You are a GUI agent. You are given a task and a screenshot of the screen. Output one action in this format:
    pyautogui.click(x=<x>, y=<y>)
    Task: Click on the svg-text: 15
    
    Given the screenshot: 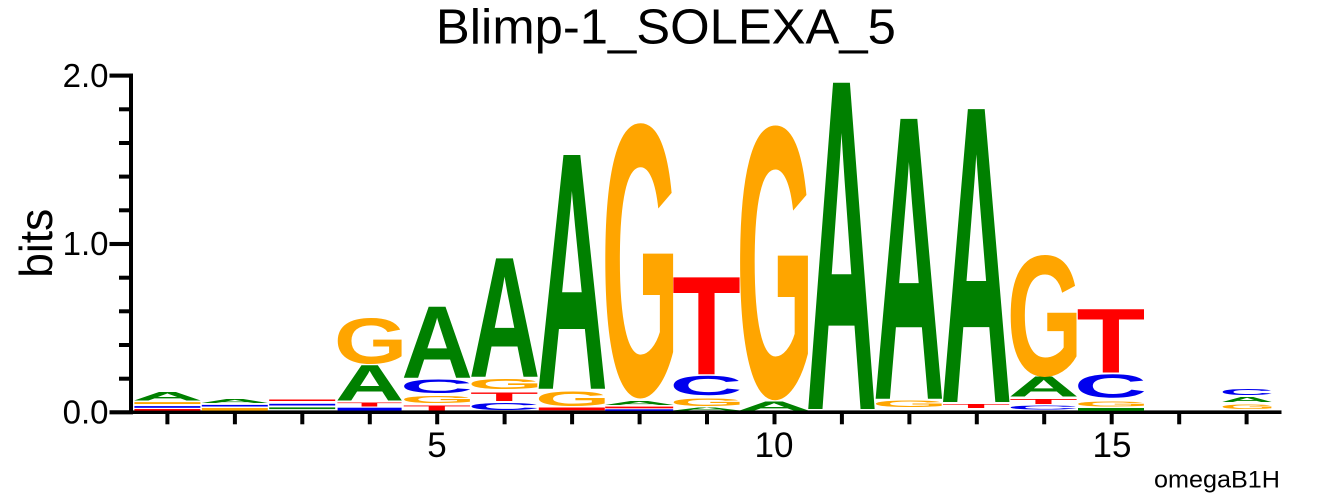 What is the action you would take?
    pyautogui.click(x=1112, y=445)
    